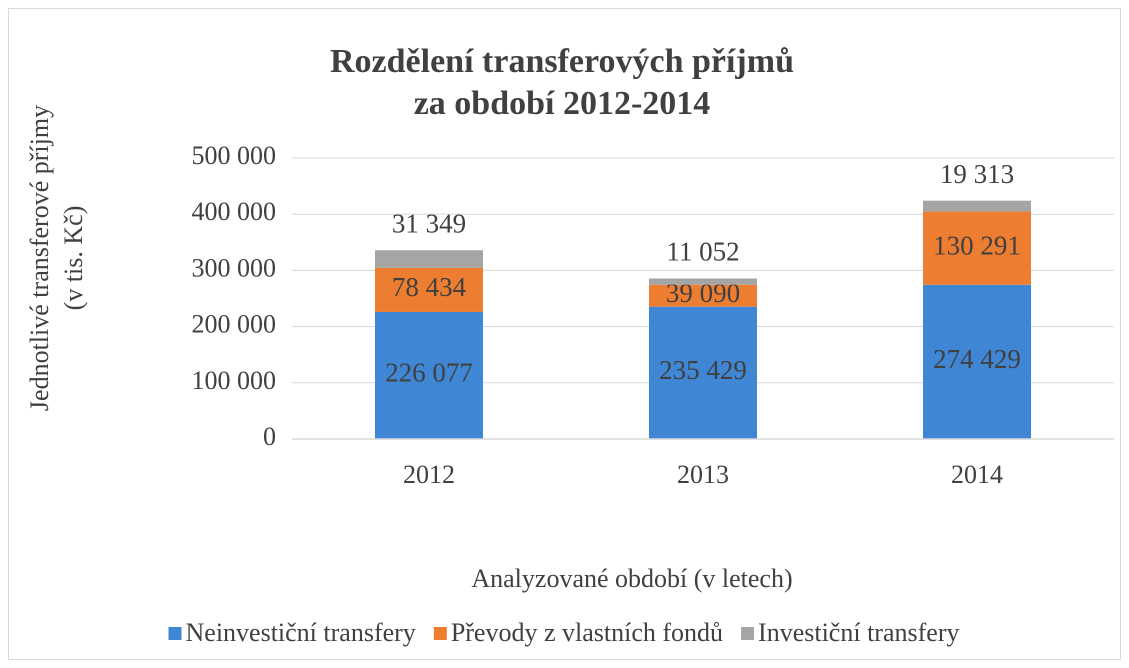  I want to click on data-label: 11 052, so click(702, 252).